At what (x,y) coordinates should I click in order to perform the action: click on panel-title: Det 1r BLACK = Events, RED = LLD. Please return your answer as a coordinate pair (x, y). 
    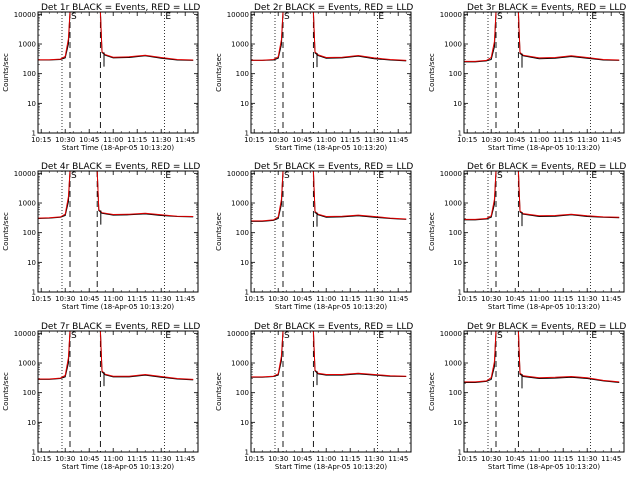
    Looking at the image, I should click on (120, 8).